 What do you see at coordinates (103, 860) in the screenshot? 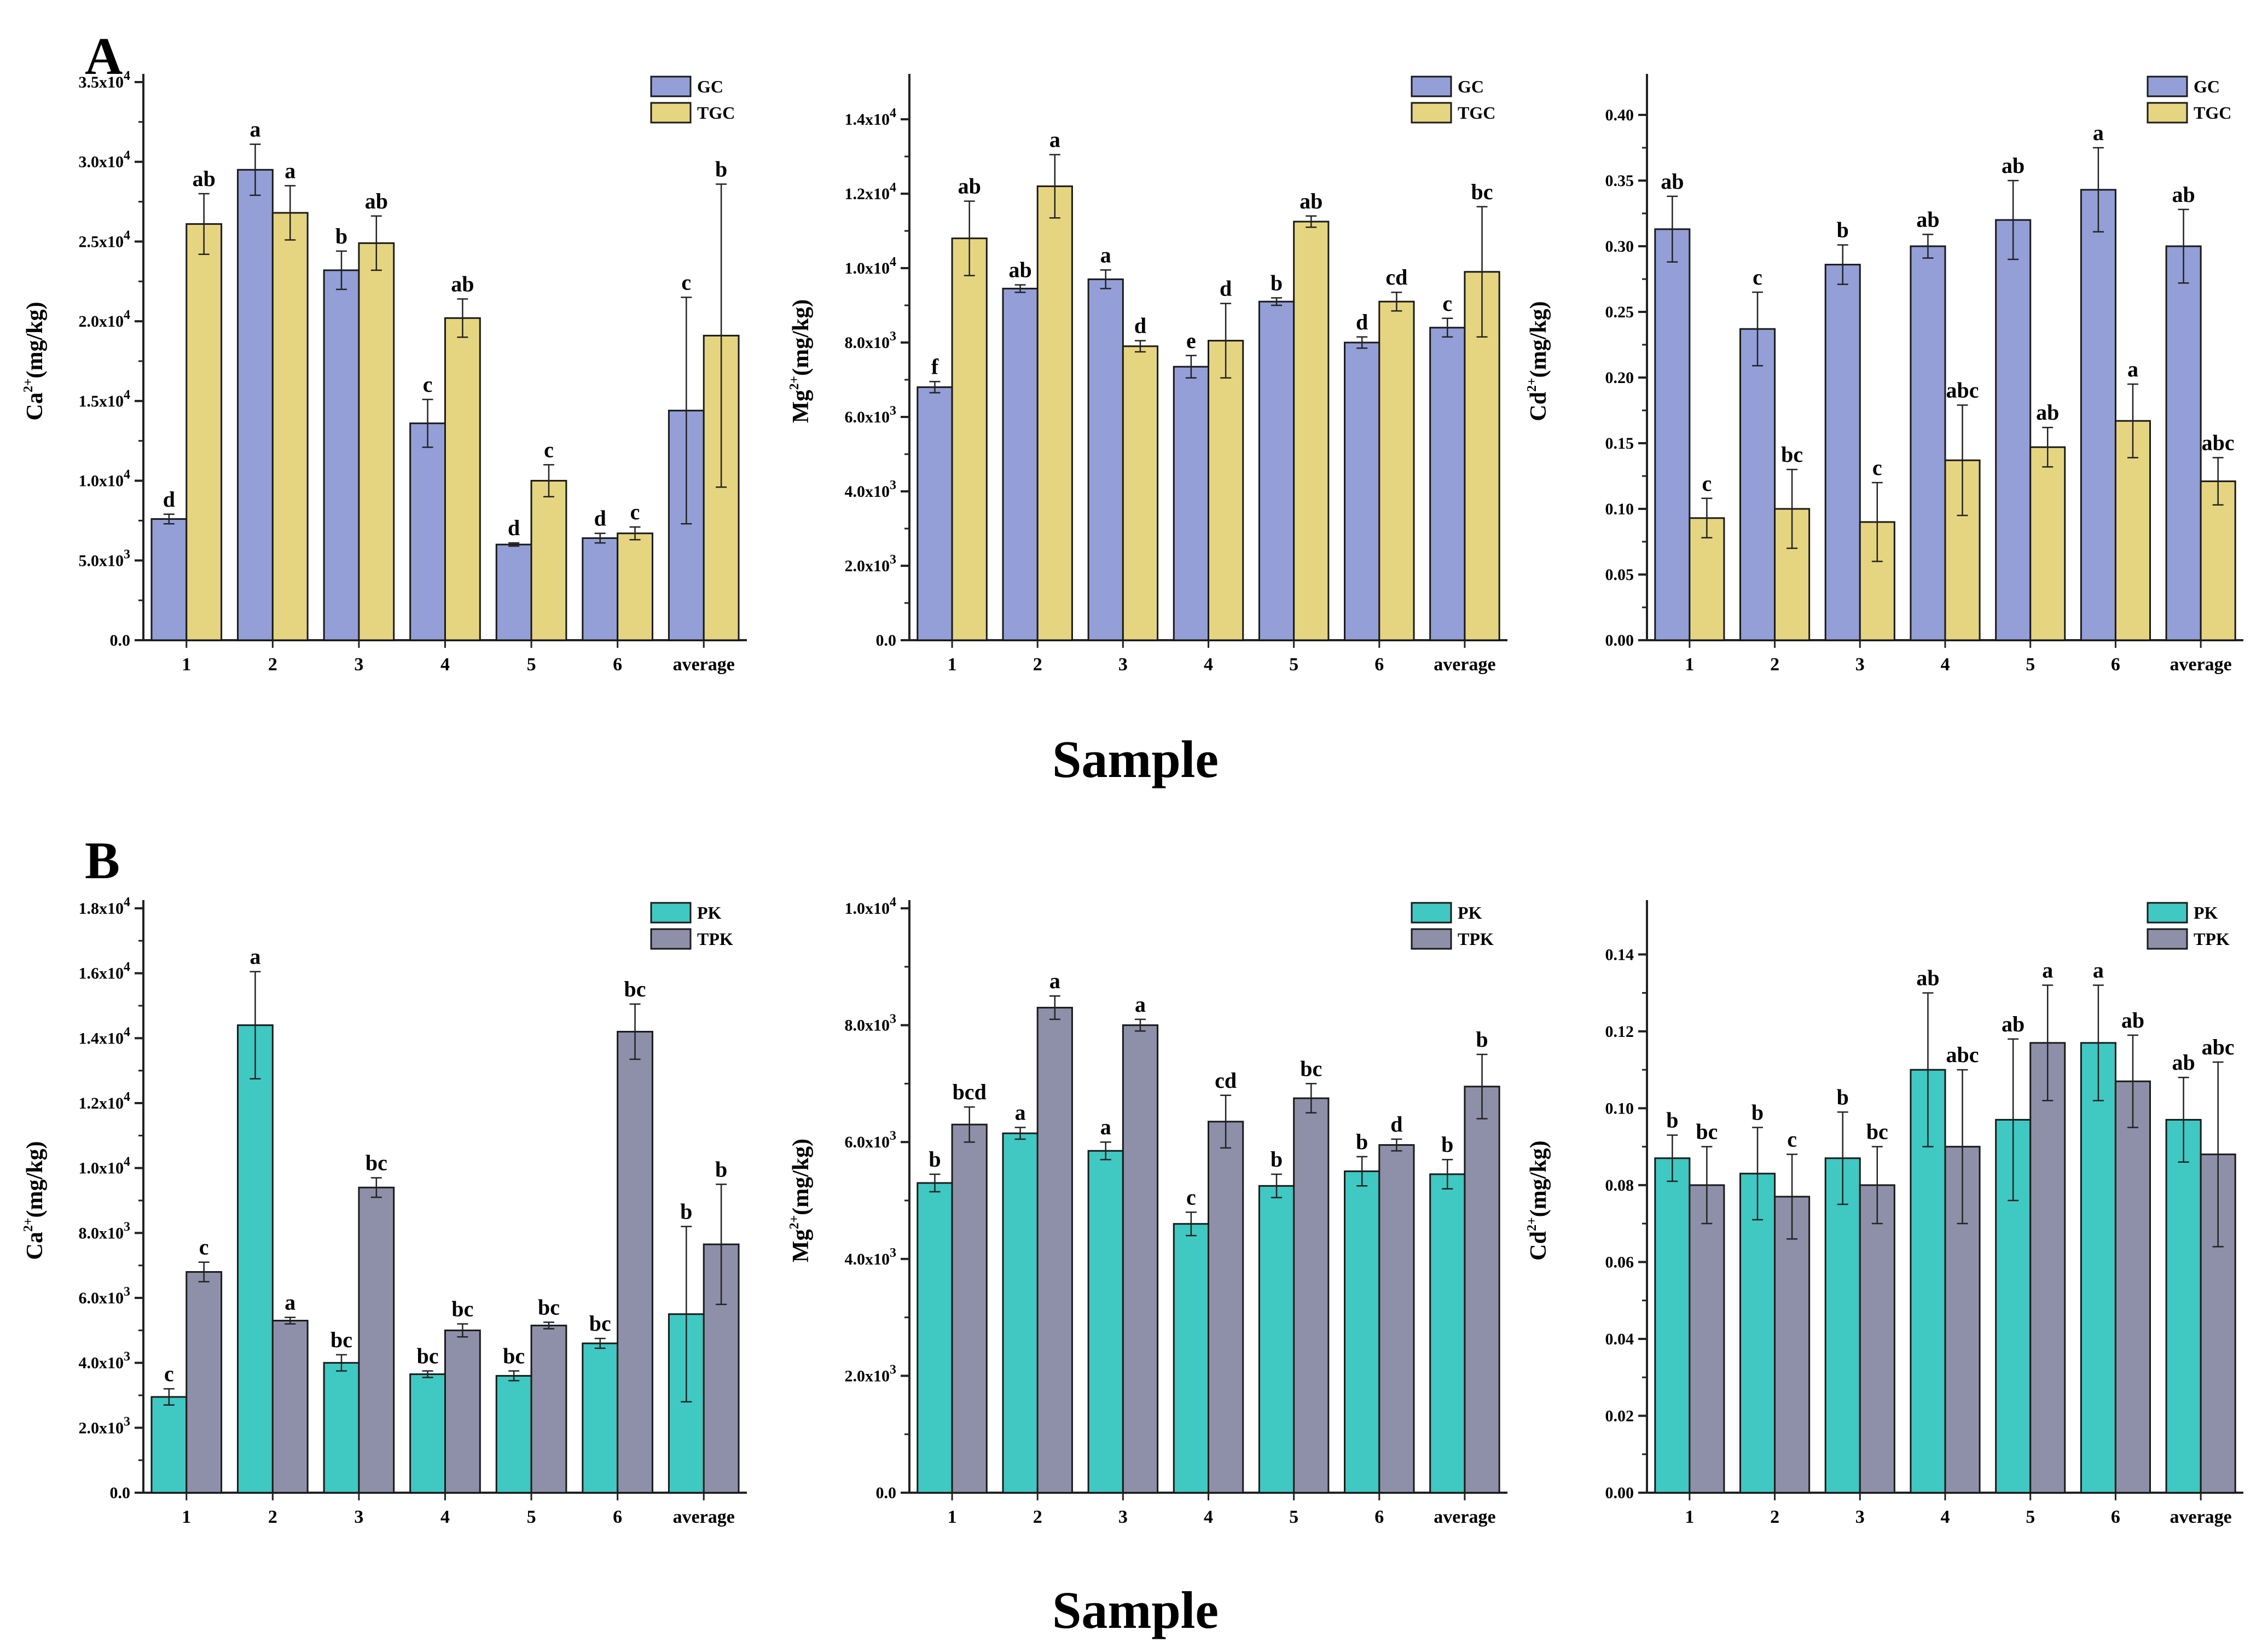
I see `panel-label-b: B` at bounding box center [103, 860].